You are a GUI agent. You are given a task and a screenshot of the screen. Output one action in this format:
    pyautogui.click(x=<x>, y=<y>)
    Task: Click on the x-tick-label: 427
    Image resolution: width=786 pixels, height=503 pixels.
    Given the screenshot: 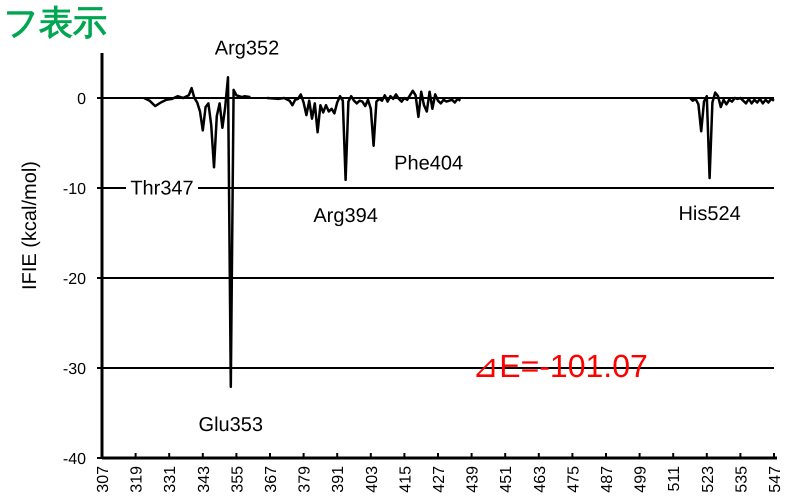 What is the action you would take?
    pyautogui.click(x=439, y=479)
    